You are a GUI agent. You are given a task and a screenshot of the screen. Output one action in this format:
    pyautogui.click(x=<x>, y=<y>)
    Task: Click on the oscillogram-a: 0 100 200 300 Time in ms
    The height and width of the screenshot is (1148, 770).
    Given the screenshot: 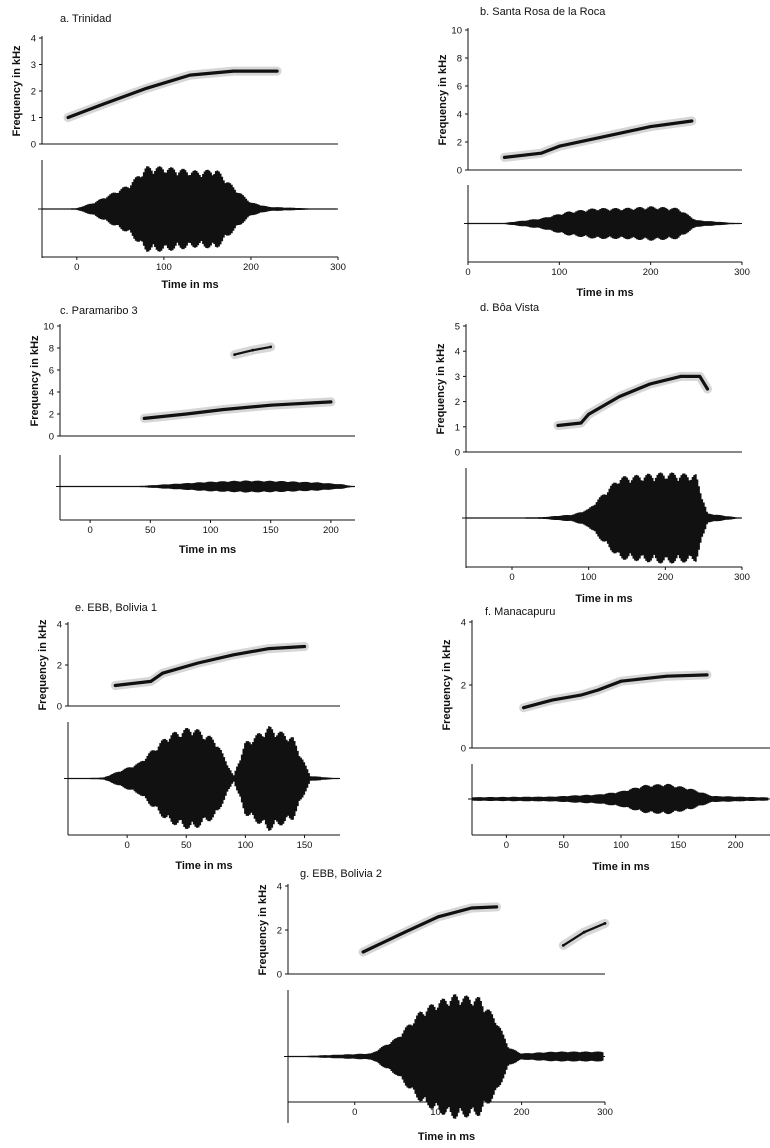 What is the action you would take?
    pyautogui.click(x=192, y=225)
    